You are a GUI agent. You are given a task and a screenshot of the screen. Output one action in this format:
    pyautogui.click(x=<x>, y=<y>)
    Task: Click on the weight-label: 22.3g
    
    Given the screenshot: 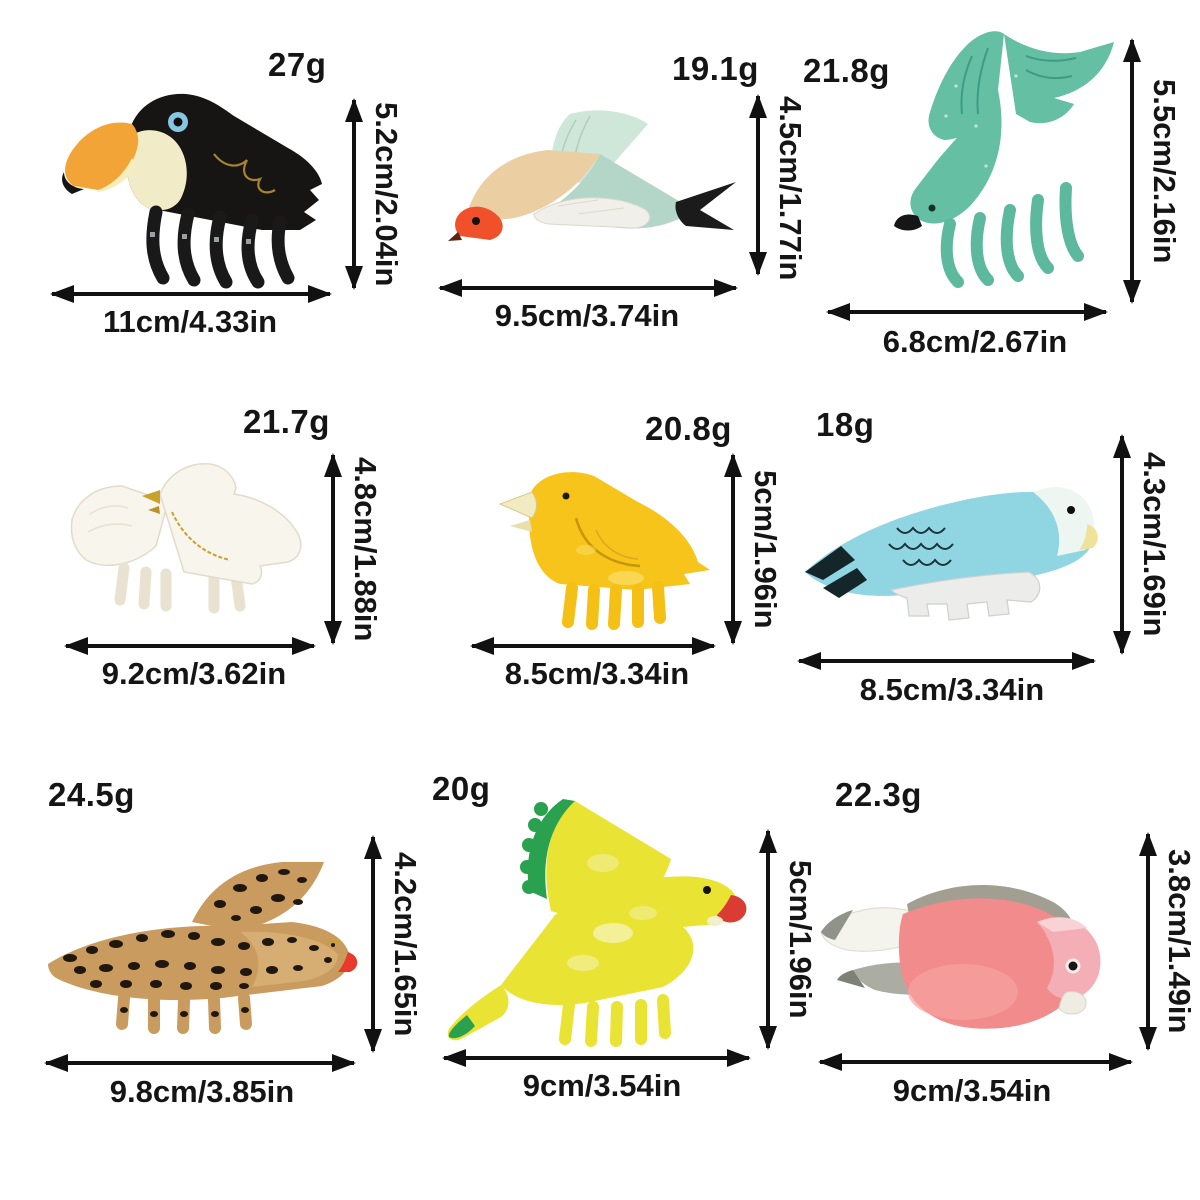 What is the action you would take?
    pyautogui.click(x=878, y=794)
    